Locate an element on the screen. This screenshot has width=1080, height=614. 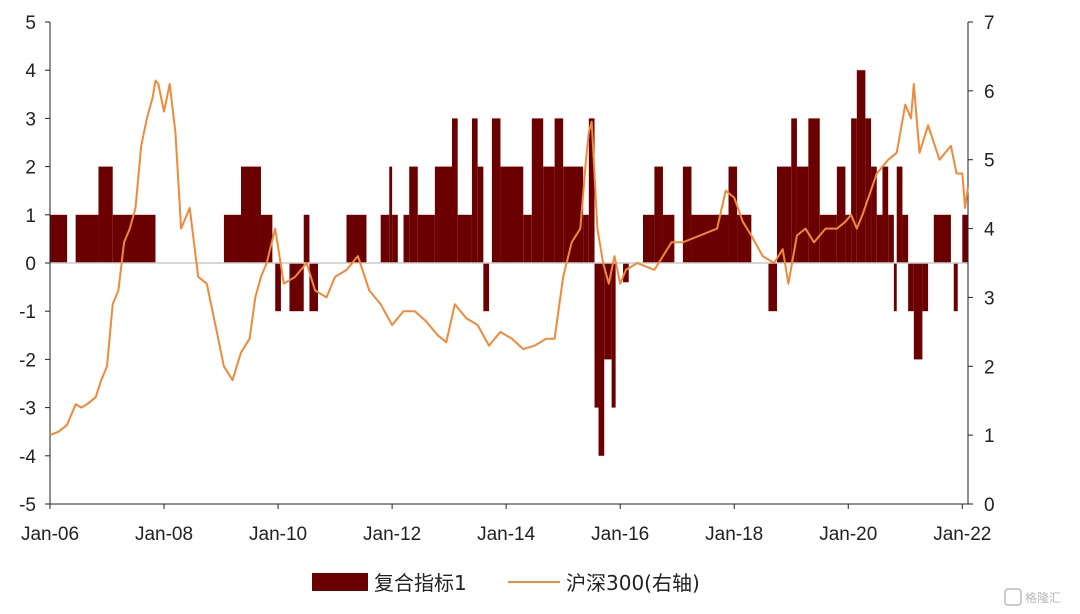
left-tick-label: 3 is located at coordinates (30, 119).